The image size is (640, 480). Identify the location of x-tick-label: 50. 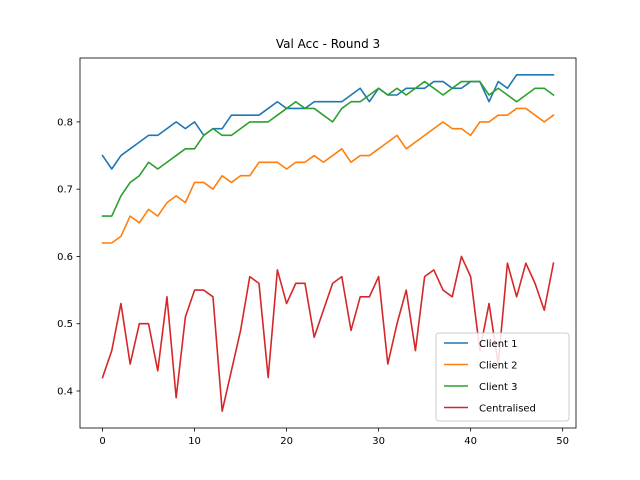
(562, 441).